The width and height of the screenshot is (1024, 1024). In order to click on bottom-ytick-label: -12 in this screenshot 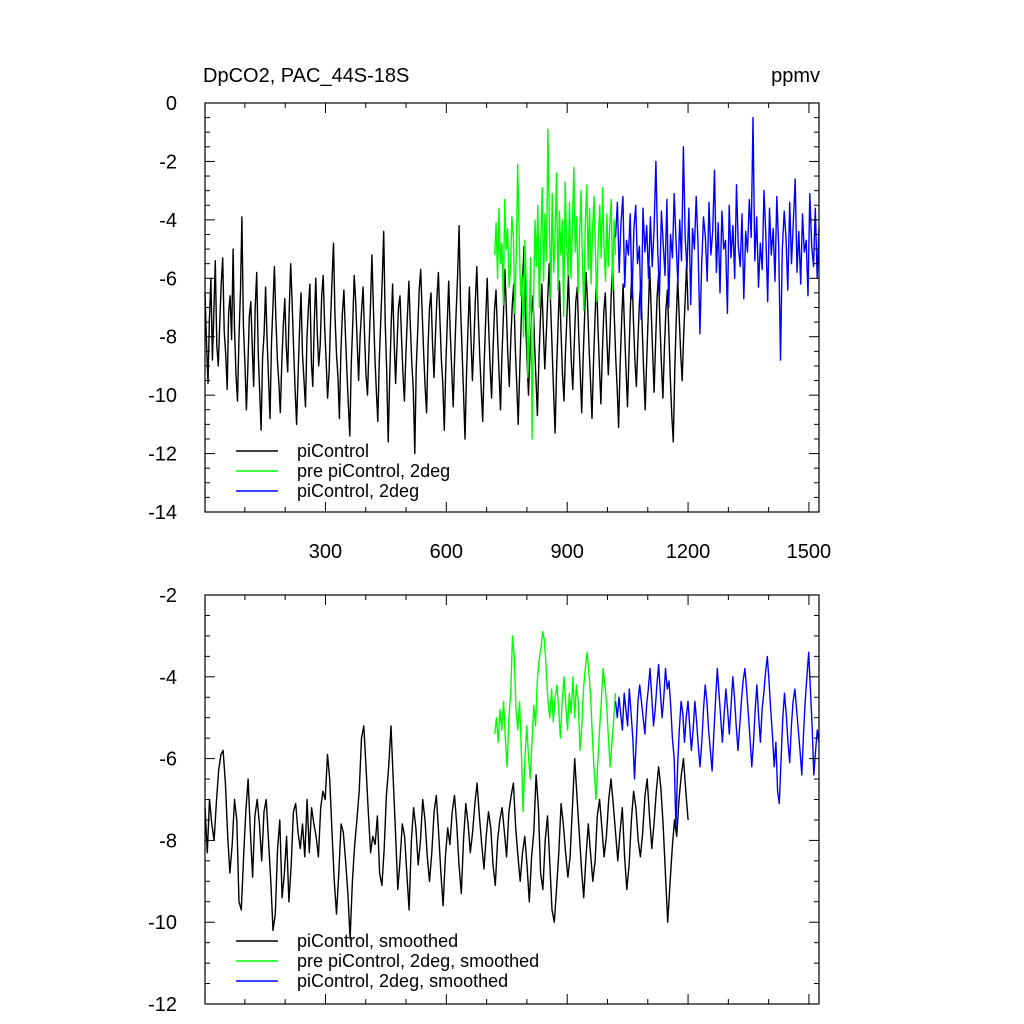, I will do `click(162, 1005)`.